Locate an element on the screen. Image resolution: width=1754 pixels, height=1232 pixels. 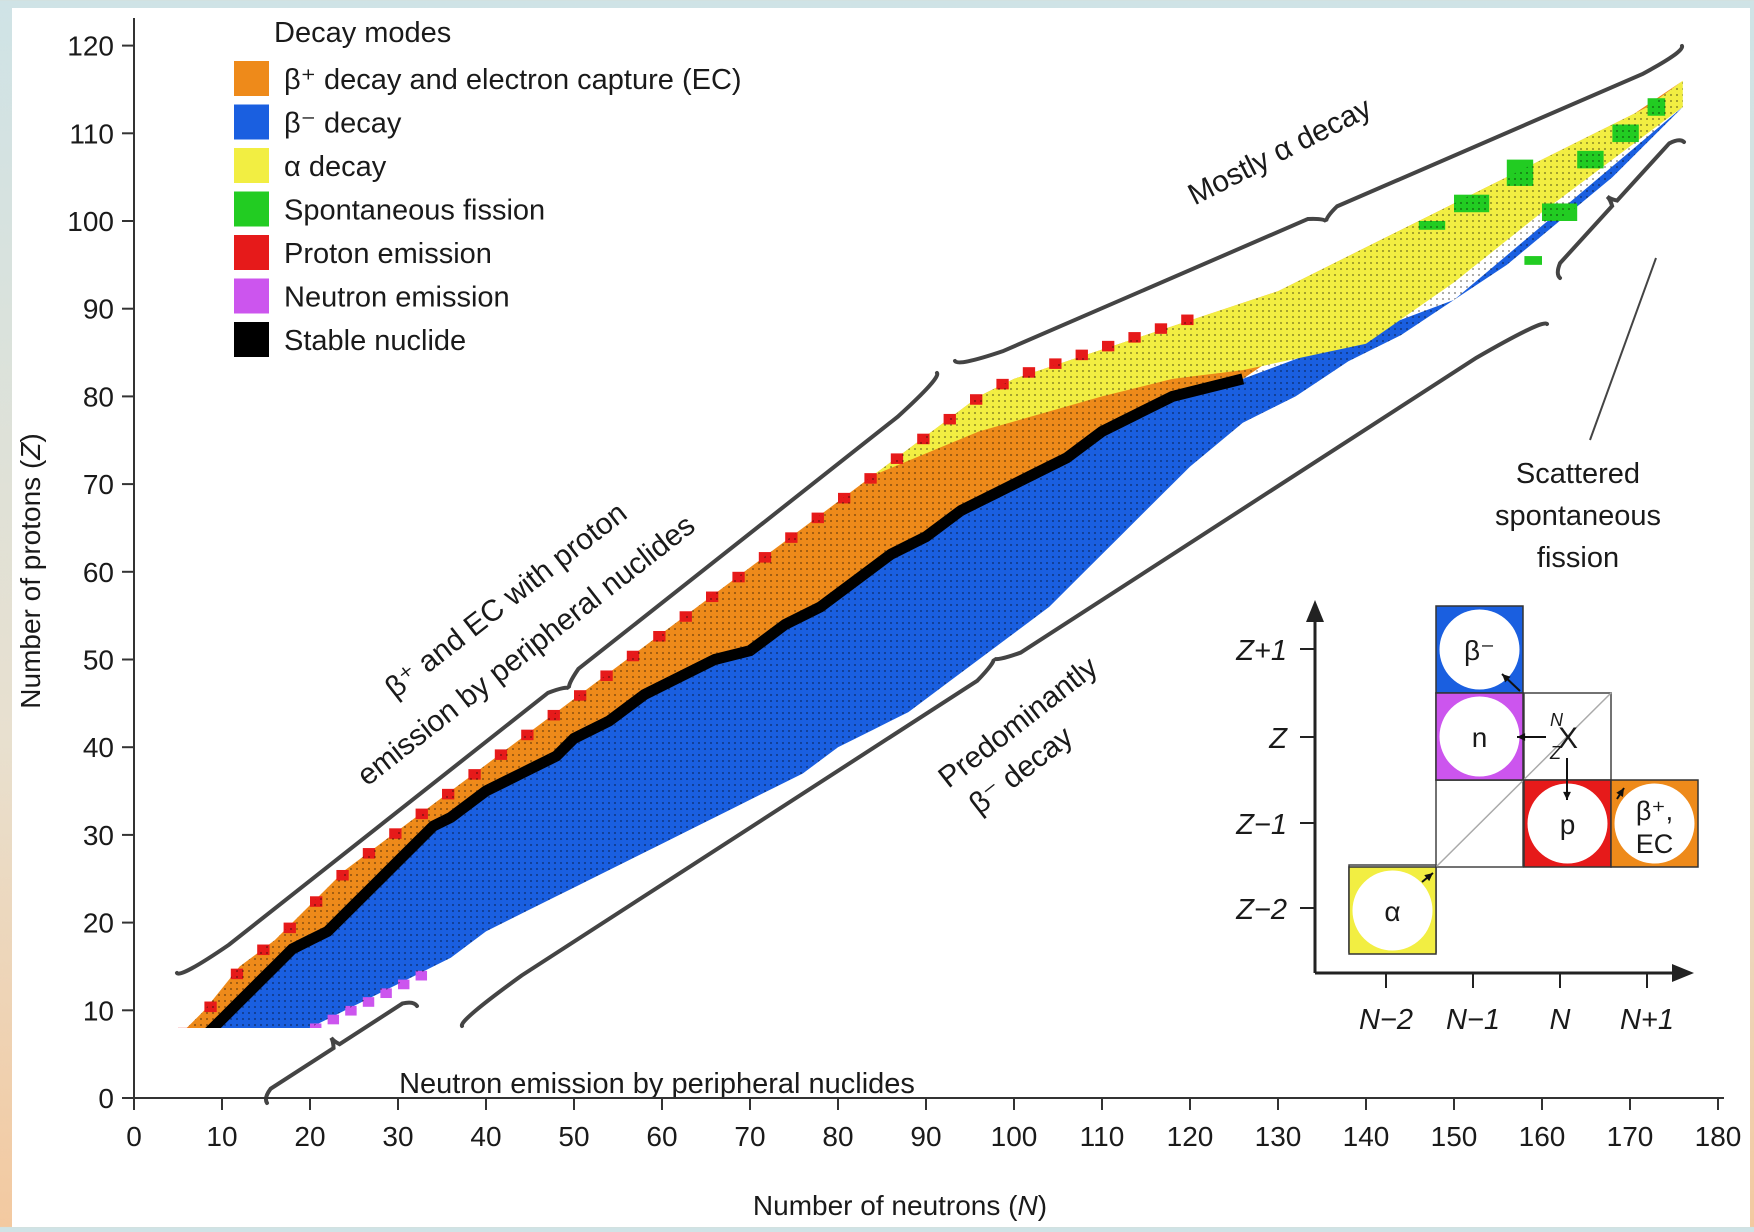
bracket-neutron-emission is located at coordinates (341, 1052).